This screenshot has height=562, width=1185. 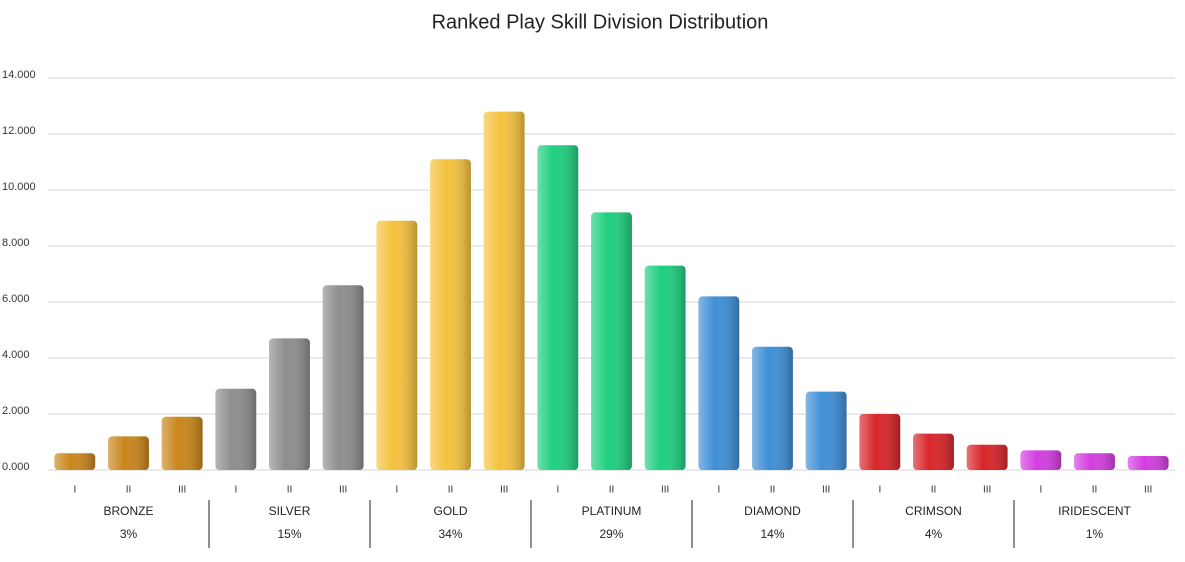 What do you see at coordinates (16, 467) in the screenshot?
I see `y-tick-label: 0.000` at bounding box center [16, 467].